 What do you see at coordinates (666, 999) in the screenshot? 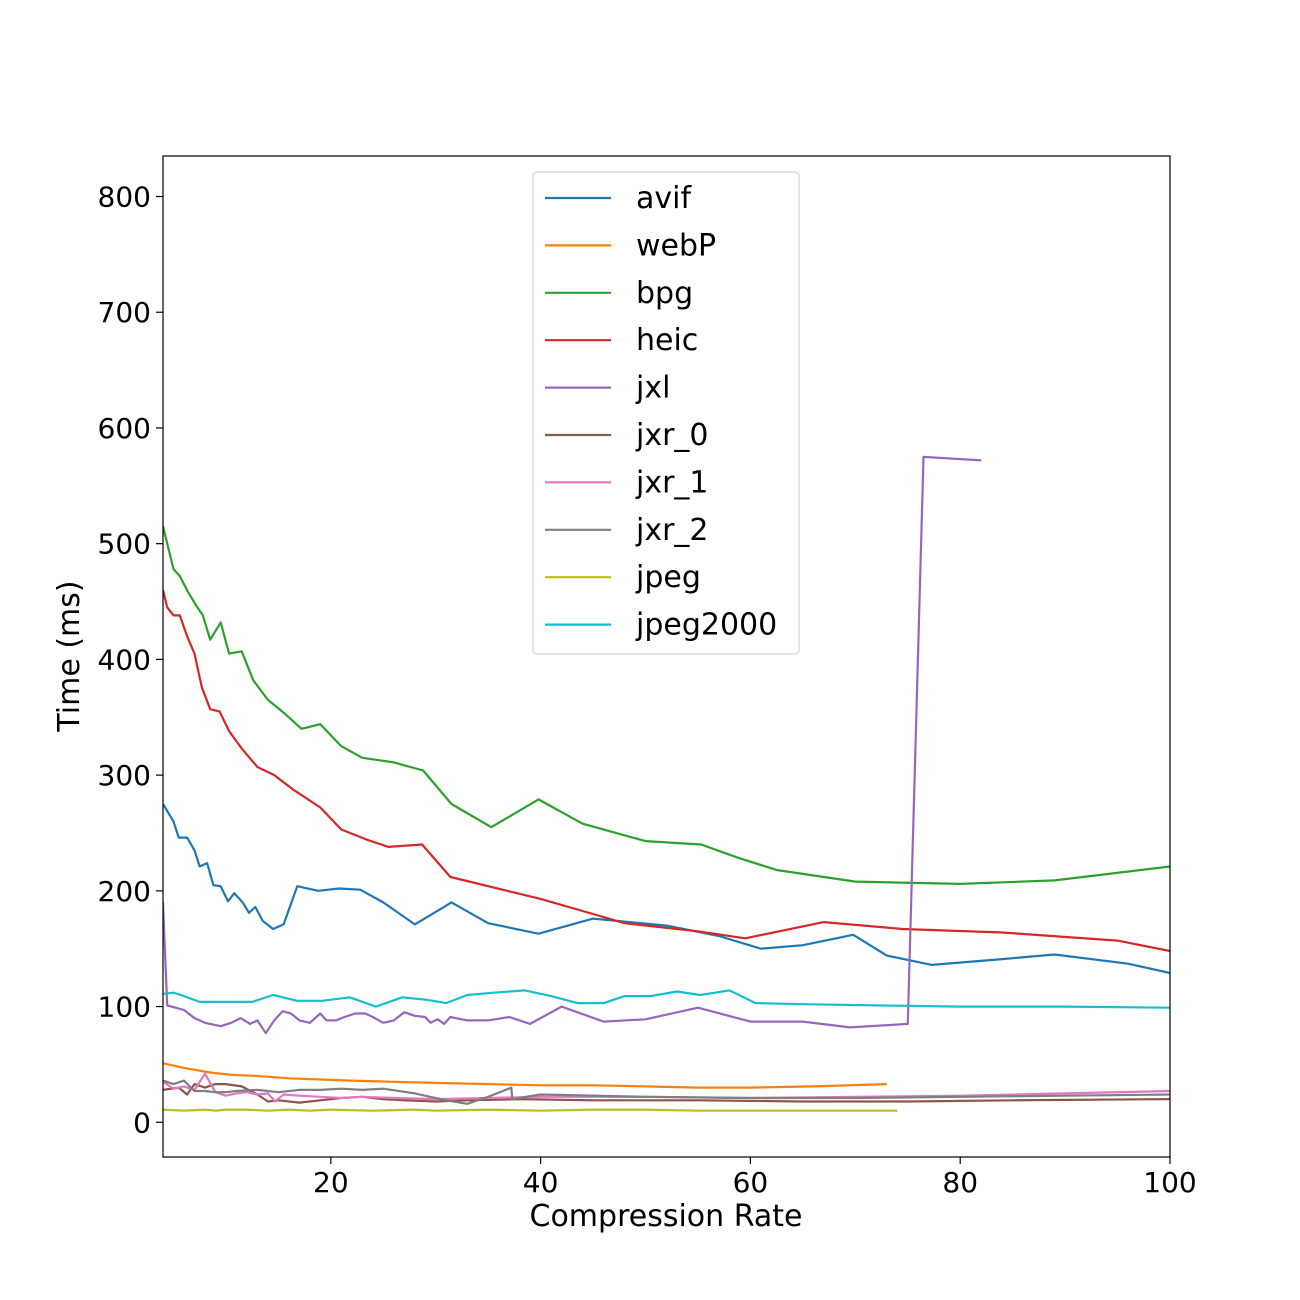
I see `series-line-jpeg2000` at bounding box center [666, 999].